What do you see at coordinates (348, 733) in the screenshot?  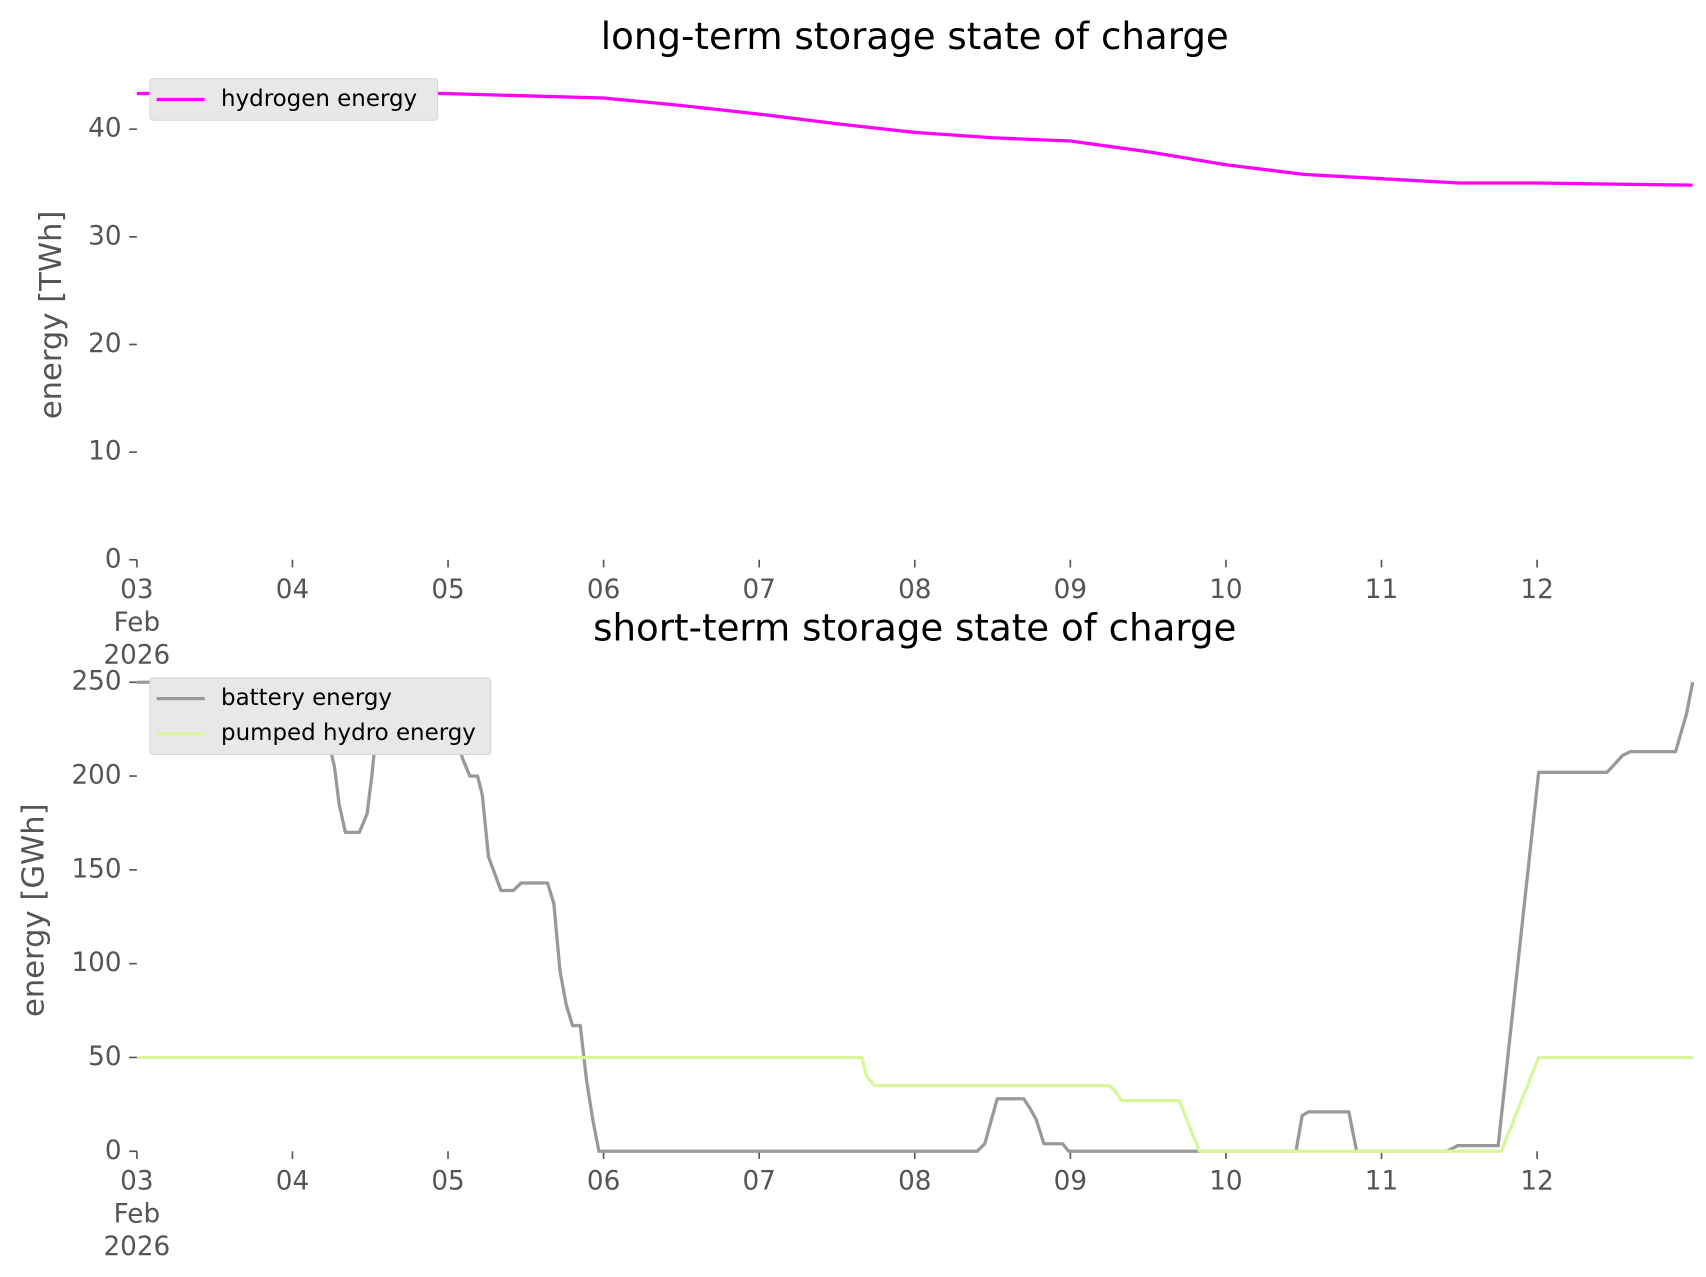 I see `legend-label: pumped hydro energy` at bounding box center [348, 733].